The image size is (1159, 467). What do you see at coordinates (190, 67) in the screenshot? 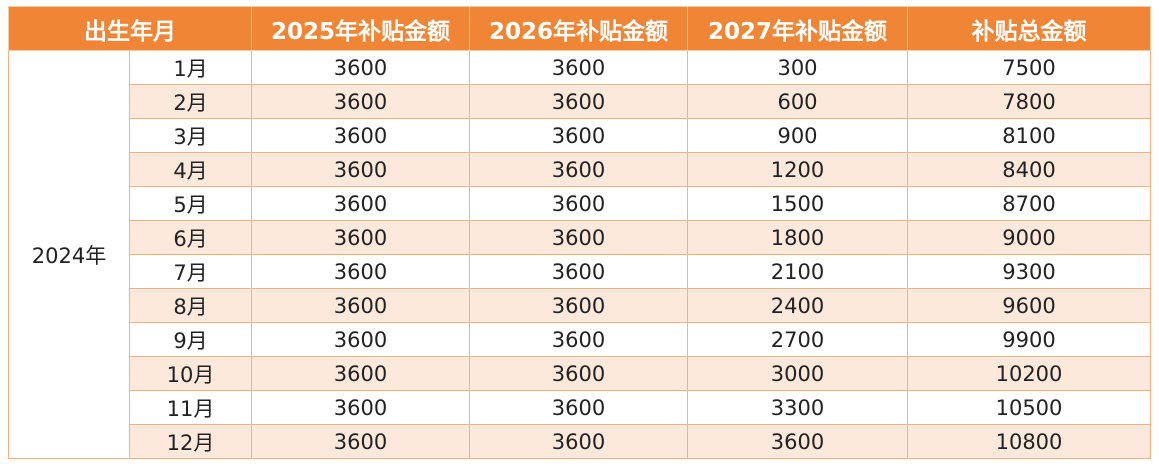
I see `month-cell: 1月` at bounding box center [190, 67].